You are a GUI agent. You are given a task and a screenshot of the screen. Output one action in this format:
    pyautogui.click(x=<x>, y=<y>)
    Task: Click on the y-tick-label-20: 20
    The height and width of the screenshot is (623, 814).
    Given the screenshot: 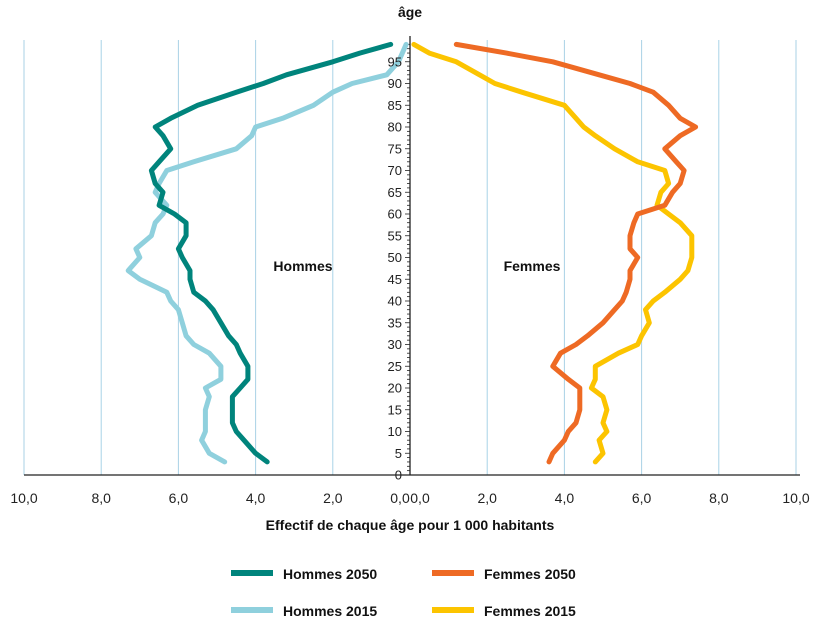 What is the action you would take?
    pyautogui.click(x=395, y=388)
    